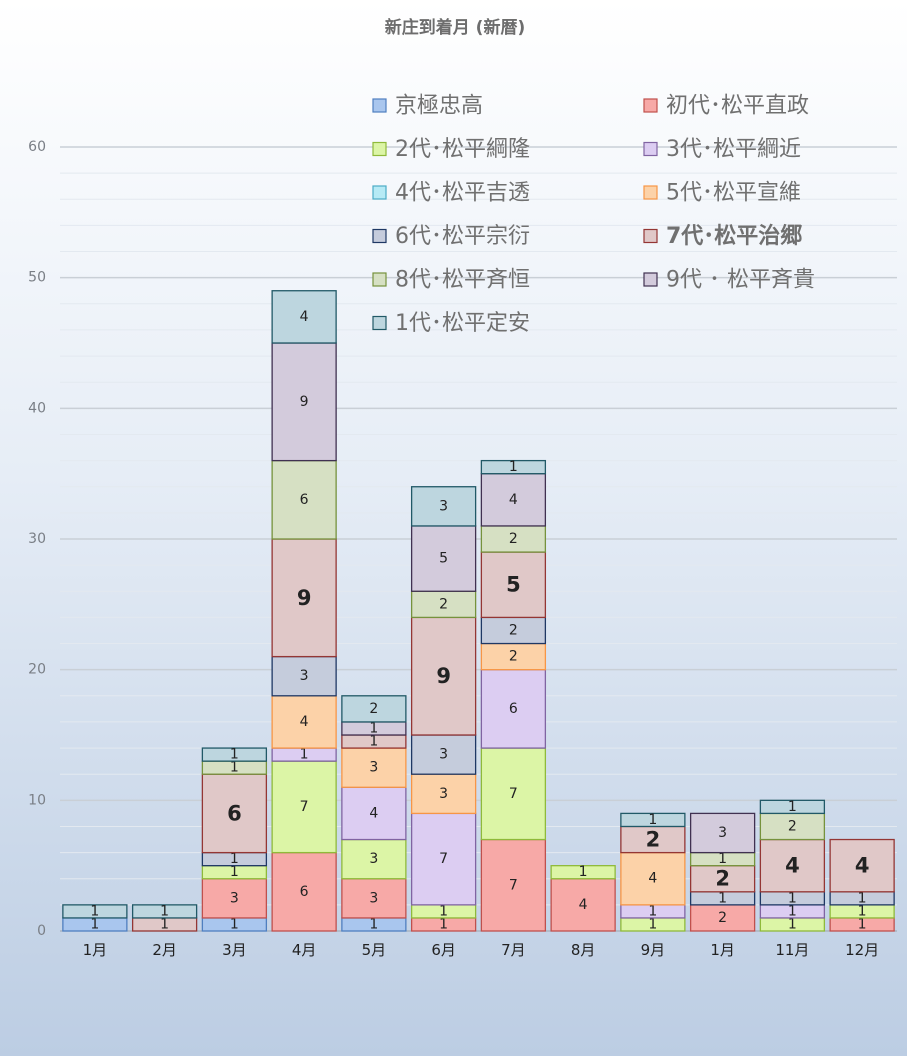  Describe the element at coordinates (737, 106) in the screenshot. I see `legend-label: 初代･松平直政` at that location.